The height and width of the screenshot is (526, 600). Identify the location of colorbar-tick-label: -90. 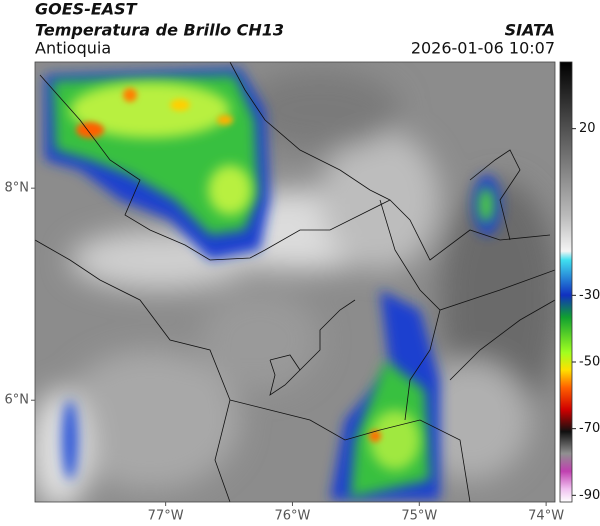
(589, 495).